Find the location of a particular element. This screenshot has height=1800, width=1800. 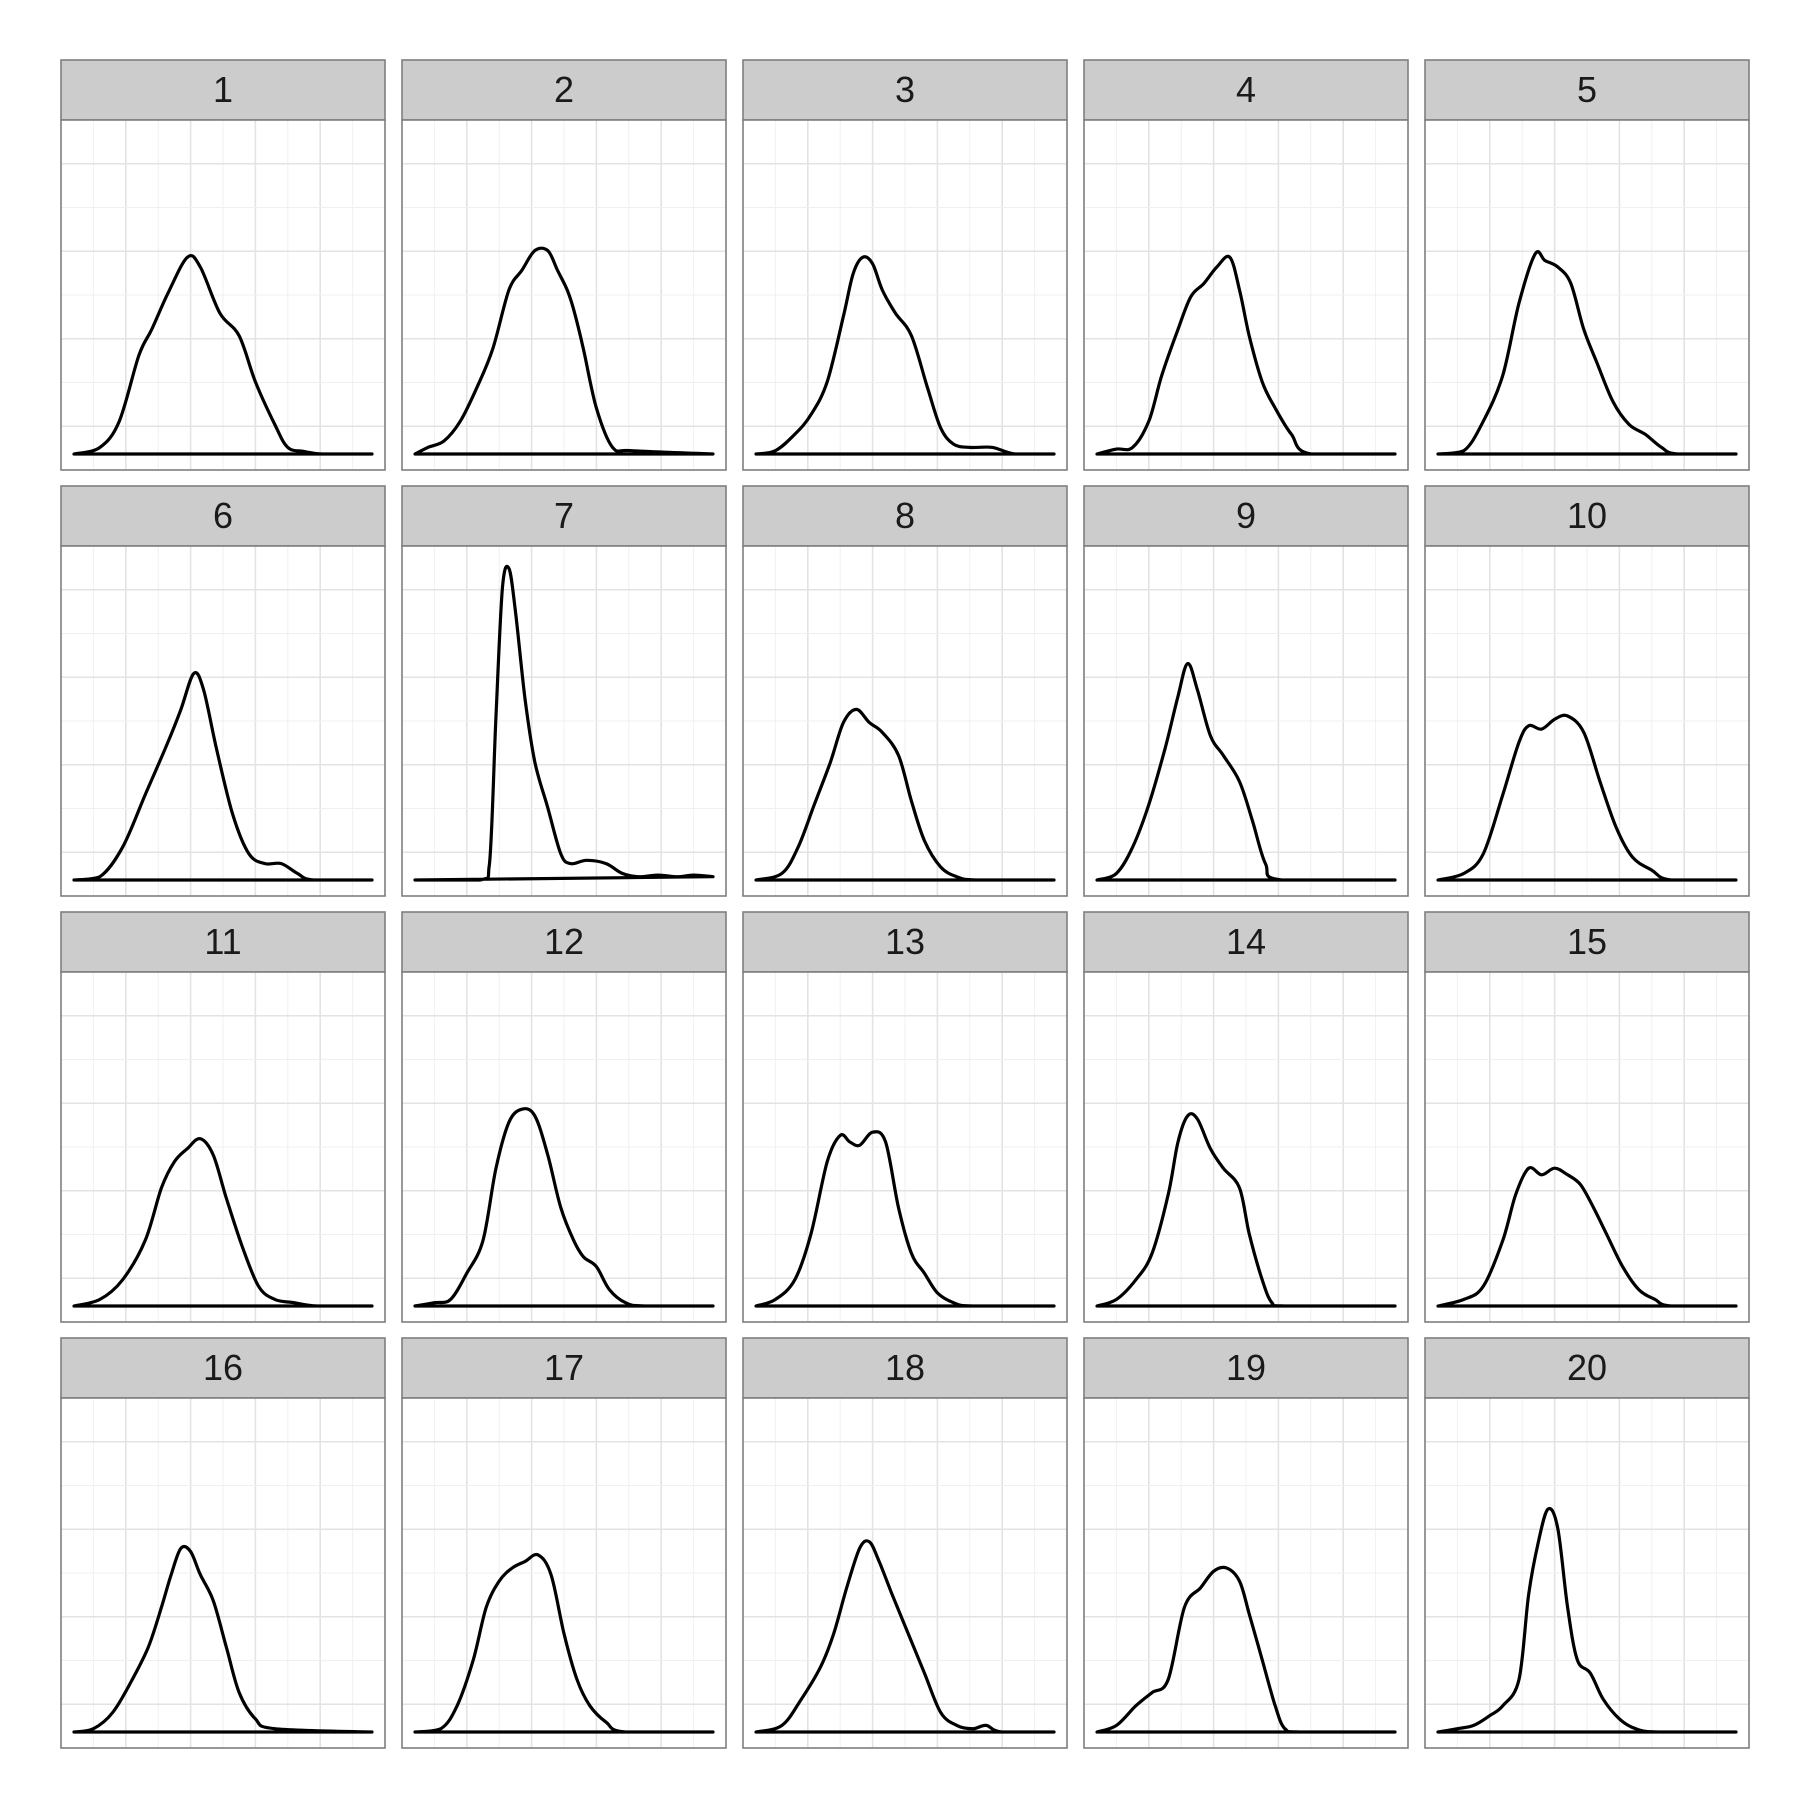

facet-panel: 12 is located at coordinates (564, 1117).